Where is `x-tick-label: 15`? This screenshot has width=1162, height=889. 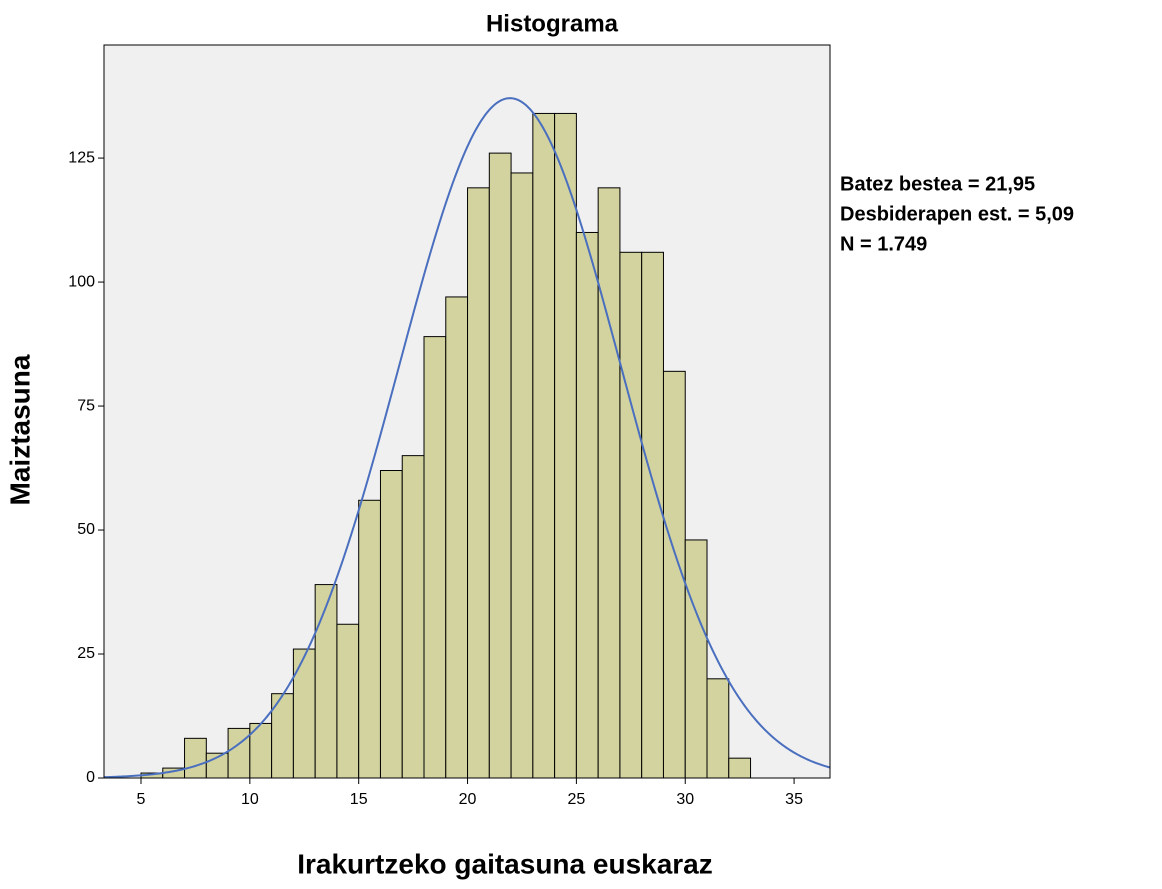 x-tick-label: 15 is located at coordinates (359, 799).